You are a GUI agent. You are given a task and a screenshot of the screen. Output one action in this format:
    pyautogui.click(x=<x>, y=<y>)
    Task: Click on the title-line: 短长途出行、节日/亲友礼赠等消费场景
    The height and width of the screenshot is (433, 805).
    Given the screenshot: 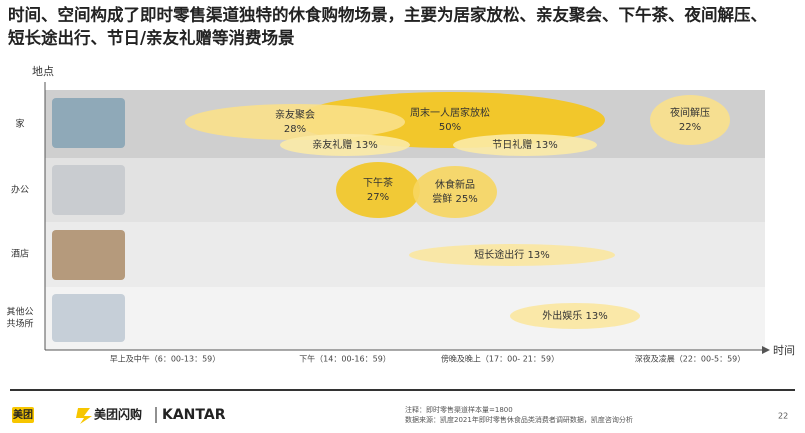 What is the action you would take?
    pyautogui.click(x=151, y=38)
    